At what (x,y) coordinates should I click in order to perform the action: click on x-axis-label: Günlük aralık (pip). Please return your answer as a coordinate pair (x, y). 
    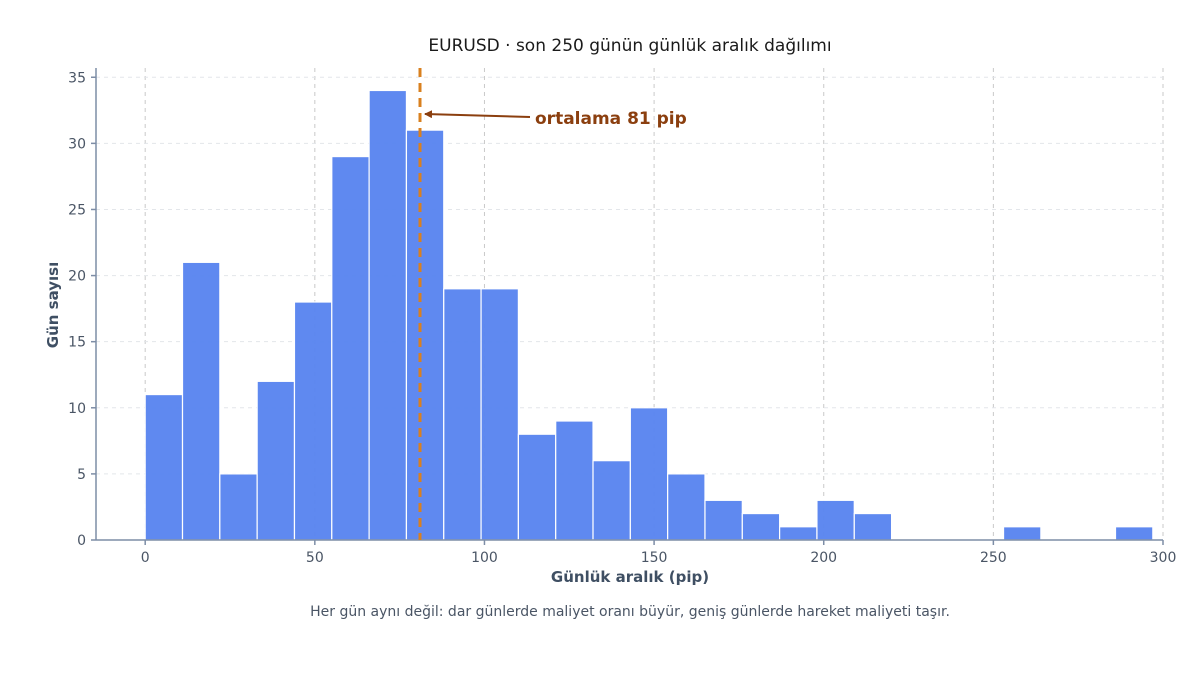
    Looking at the image, I should click on (630, 577).